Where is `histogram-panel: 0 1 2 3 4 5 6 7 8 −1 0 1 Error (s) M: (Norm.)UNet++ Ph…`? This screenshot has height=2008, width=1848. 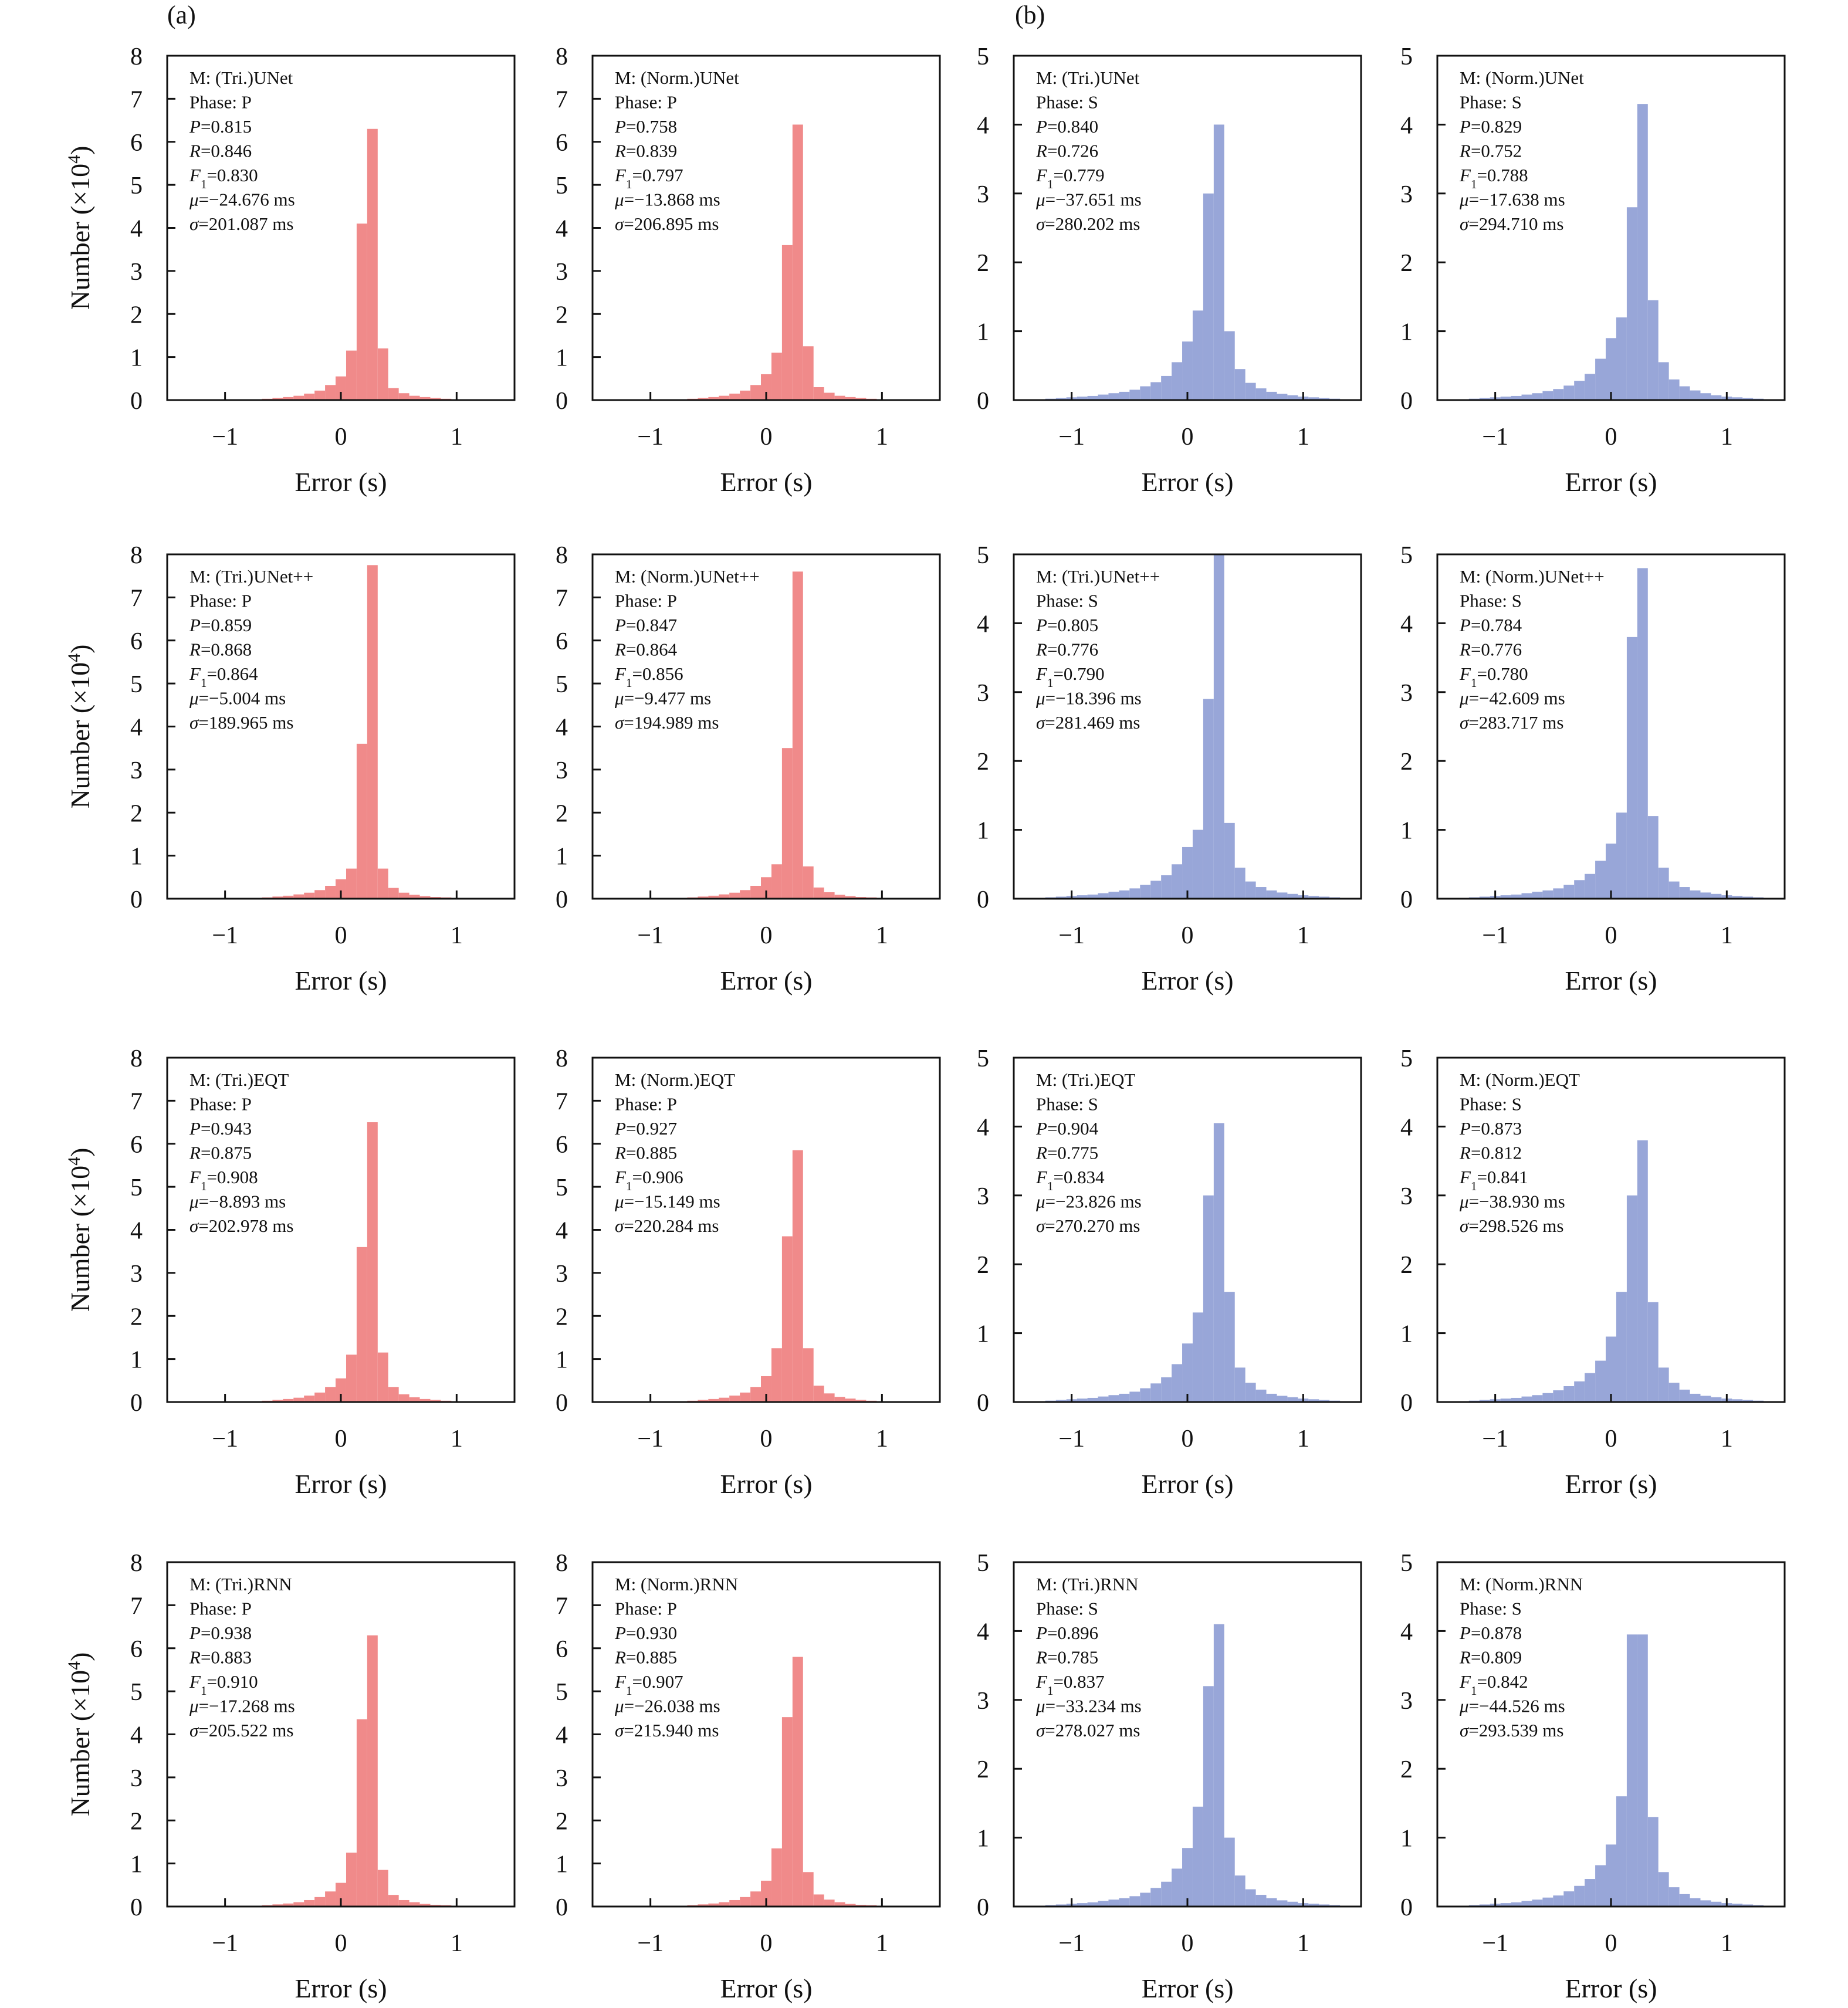 histogram-panel: 0 1 2 3 4 5 6 7 8 −1 0 1 Error (s) M: (Norm.)UNet++ Ph… is located at coordinates (748, 768).